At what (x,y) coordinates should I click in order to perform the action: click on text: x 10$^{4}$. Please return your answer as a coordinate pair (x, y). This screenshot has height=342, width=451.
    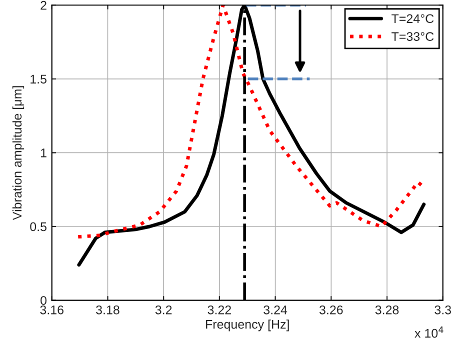
    Looking at the image, I should click on (429, 332).